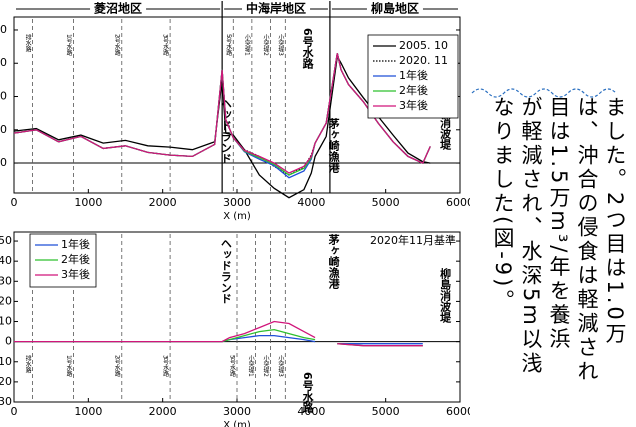 The height and width of the screenshot is (427, 636). Describe the element at coordinates (6, 280) in the screenshot. I see `y-tick-label: 30` at that location.